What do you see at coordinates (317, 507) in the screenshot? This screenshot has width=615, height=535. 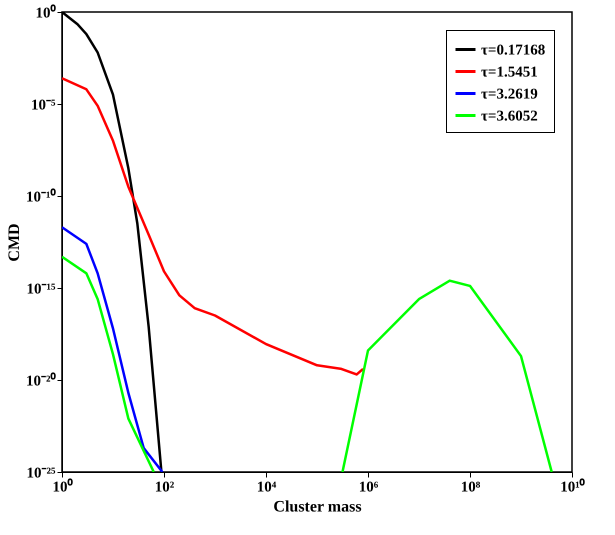 I see `x-axis-title: Cluster mass` at bounding box center [317, 507].